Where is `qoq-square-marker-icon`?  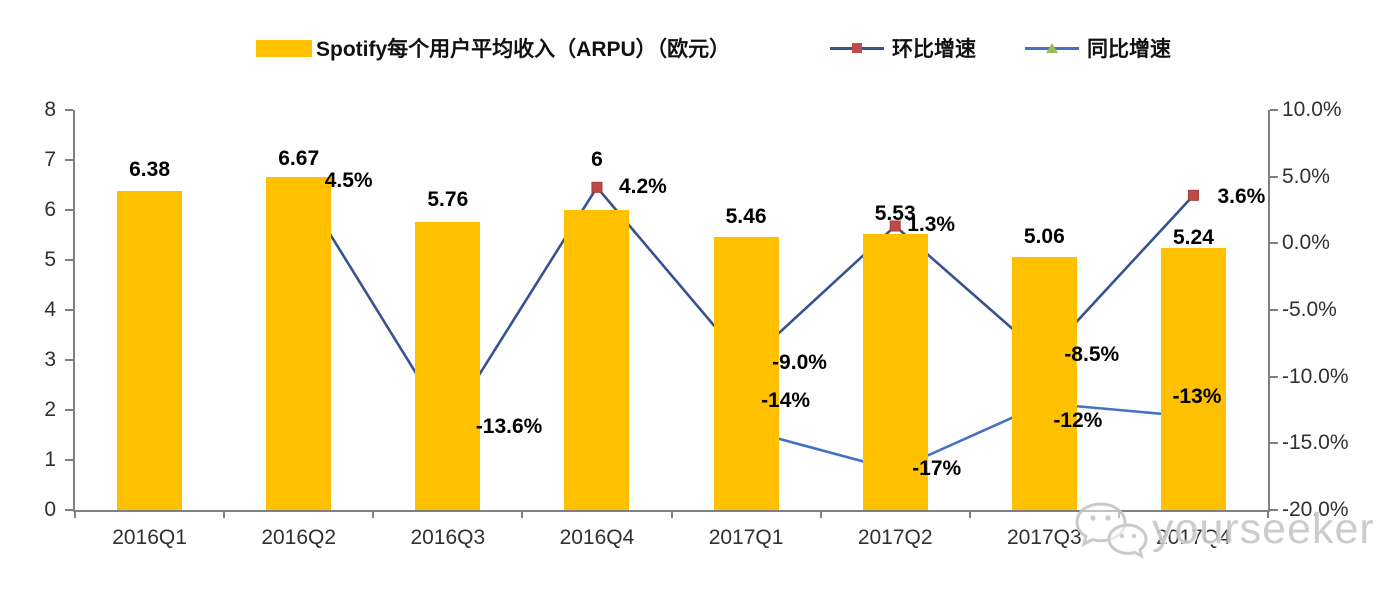
qoq-square-marker-icon is located at coordinates (857, 48).